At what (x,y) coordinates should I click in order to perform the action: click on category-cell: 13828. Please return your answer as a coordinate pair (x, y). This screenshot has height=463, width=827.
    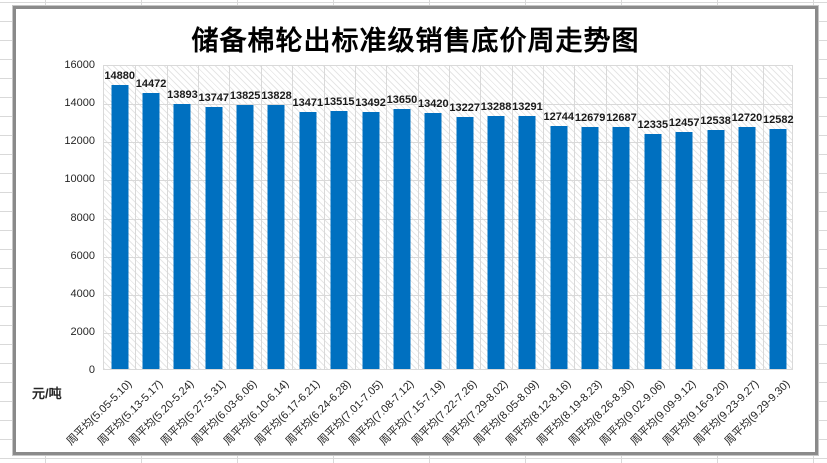
    Looking at the image, I should click on (276, 217).